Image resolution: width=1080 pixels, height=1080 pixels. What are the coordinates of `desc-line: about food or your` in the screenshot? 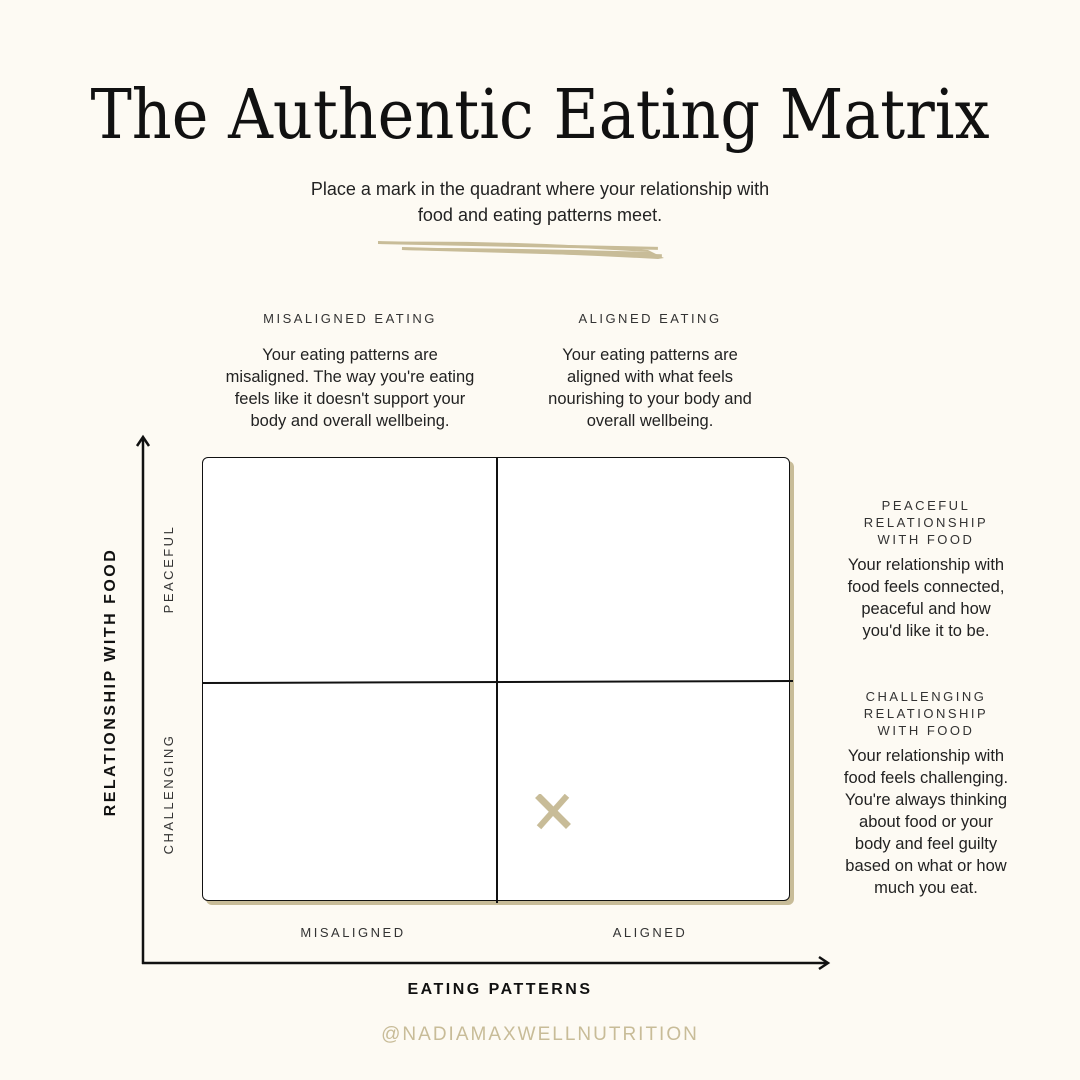 It's located at (926, 822).